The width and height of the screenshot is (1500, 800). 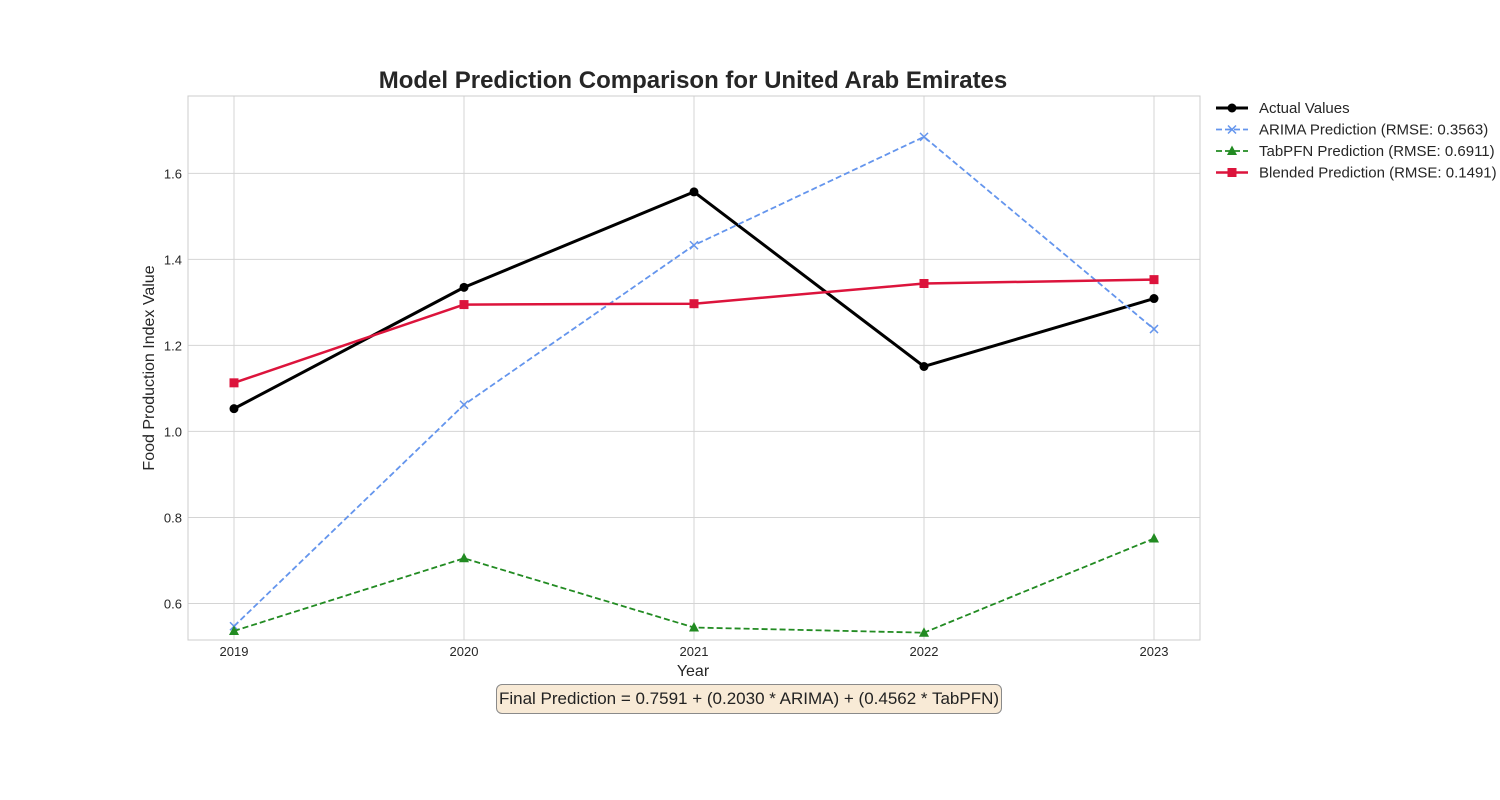 I want to click on y-tick-label: 0.8, so click(x=173, y=517).